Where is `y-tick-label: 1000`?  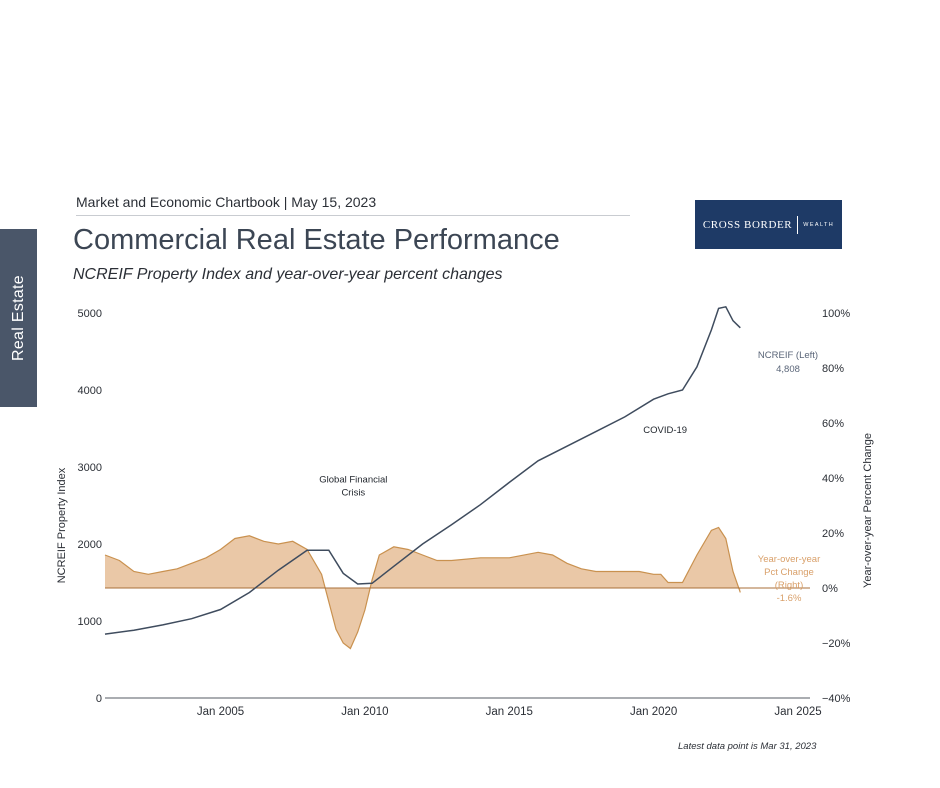 y-tick-label: 1000 is located at coordinates (90, 622).